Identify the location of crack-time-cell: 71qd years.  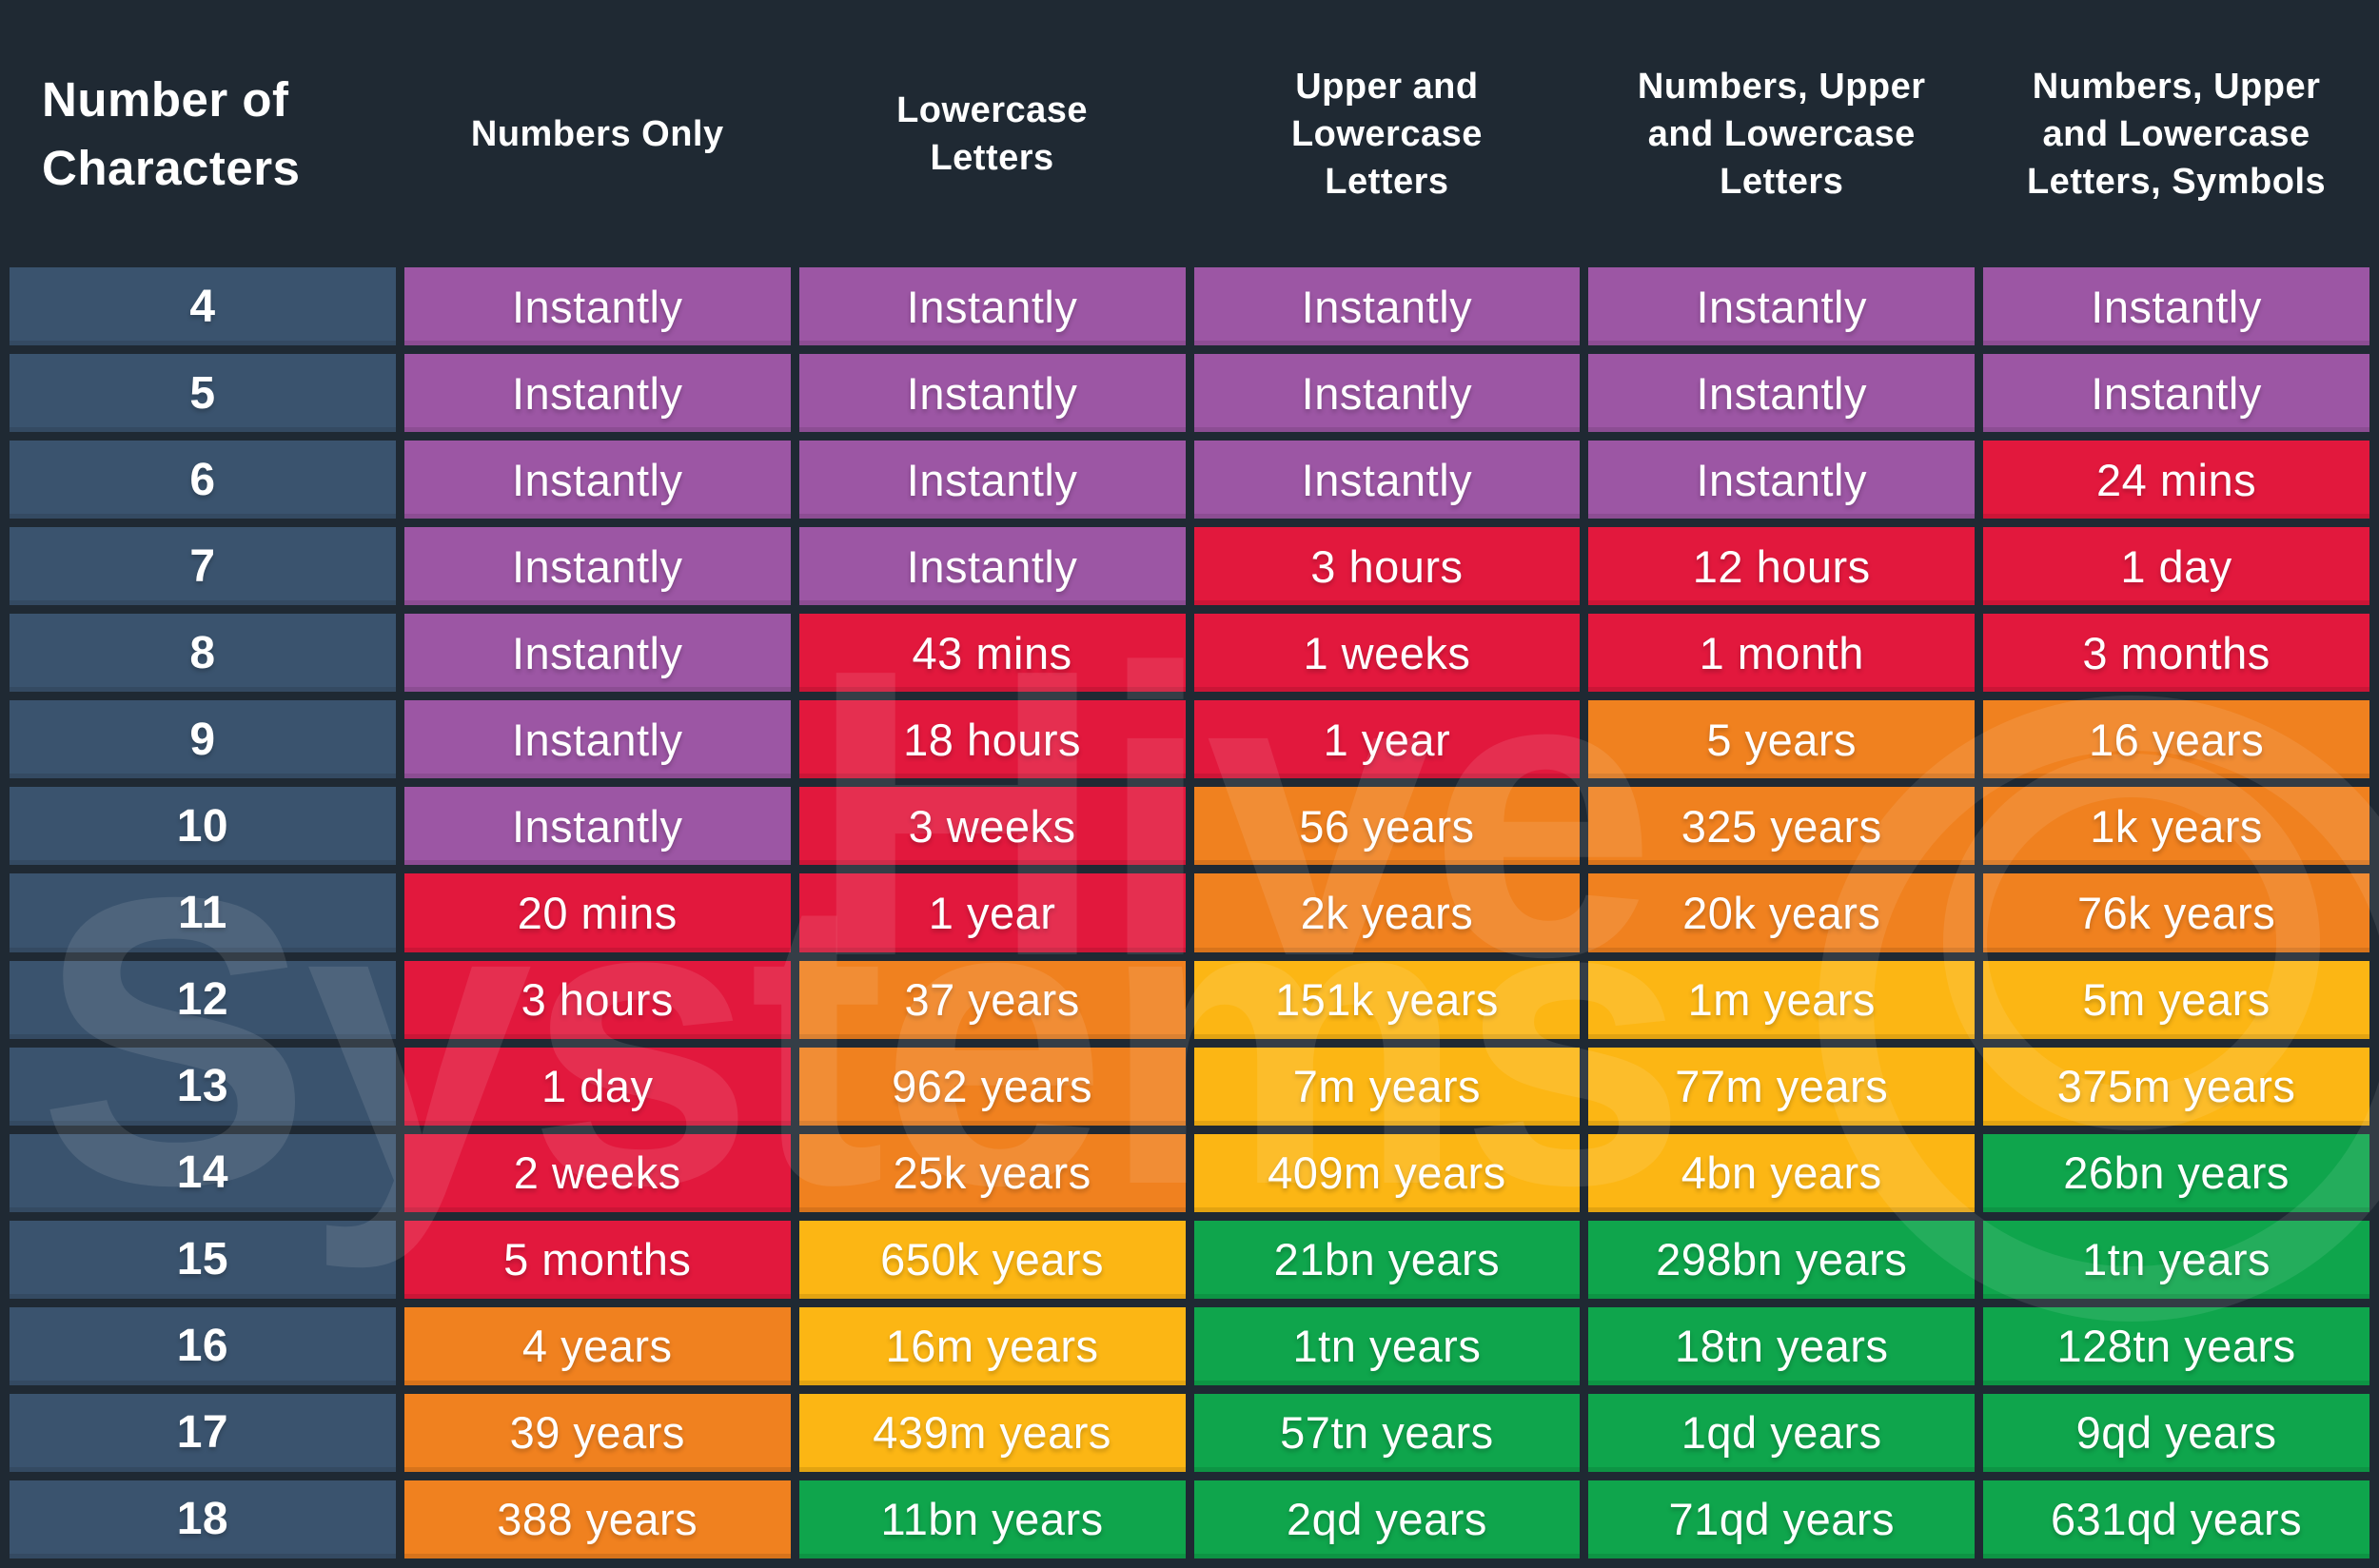
(1782, 1519).